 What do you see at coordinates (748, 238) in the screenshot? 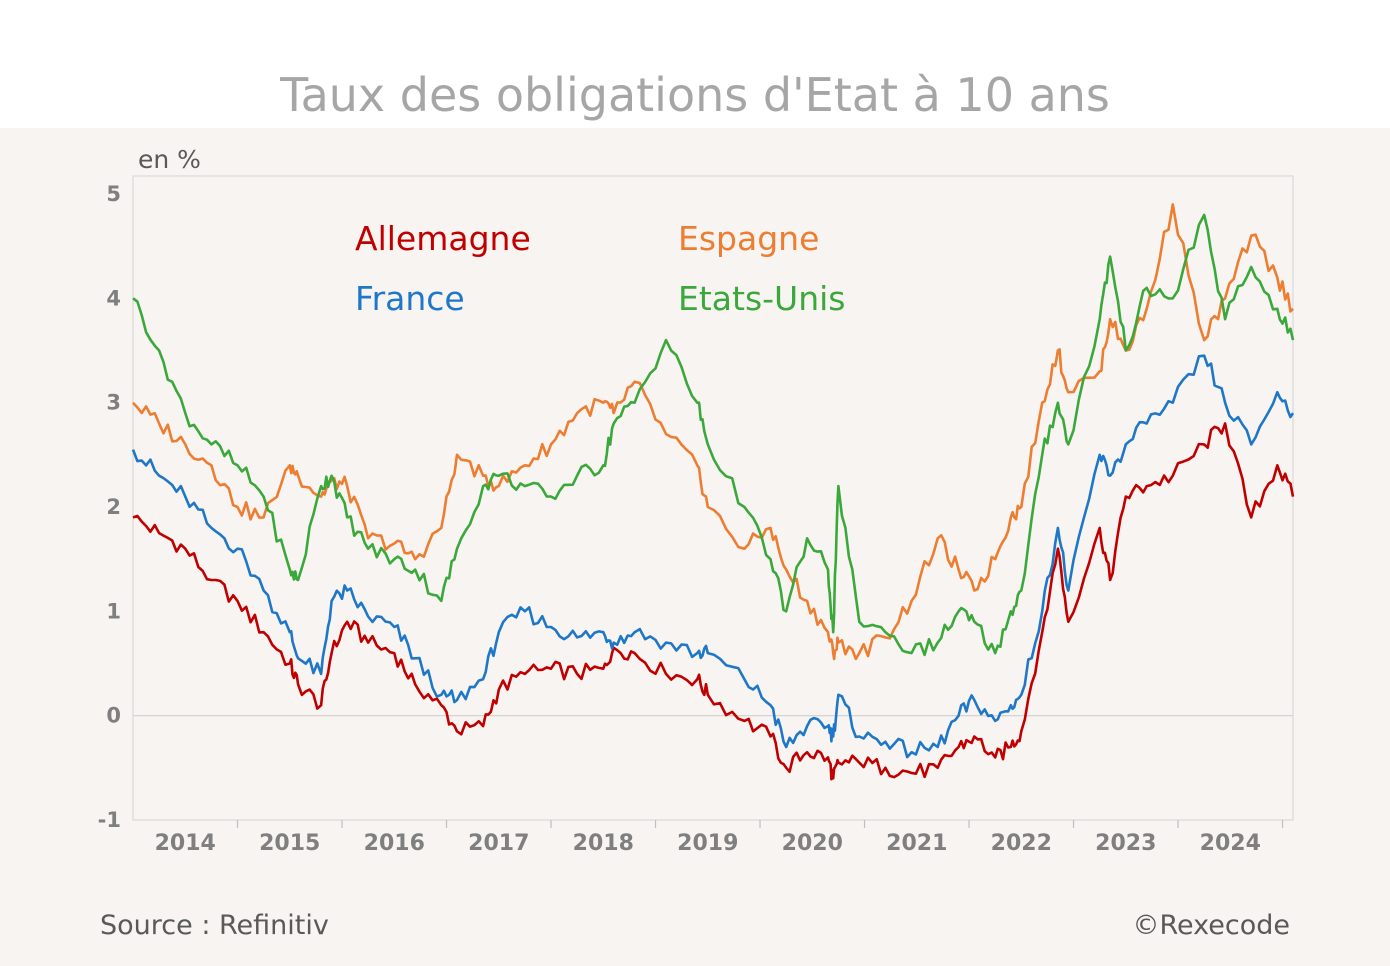
I see `legend-label-espagne: Espagne` at bounding box center [748, 238].